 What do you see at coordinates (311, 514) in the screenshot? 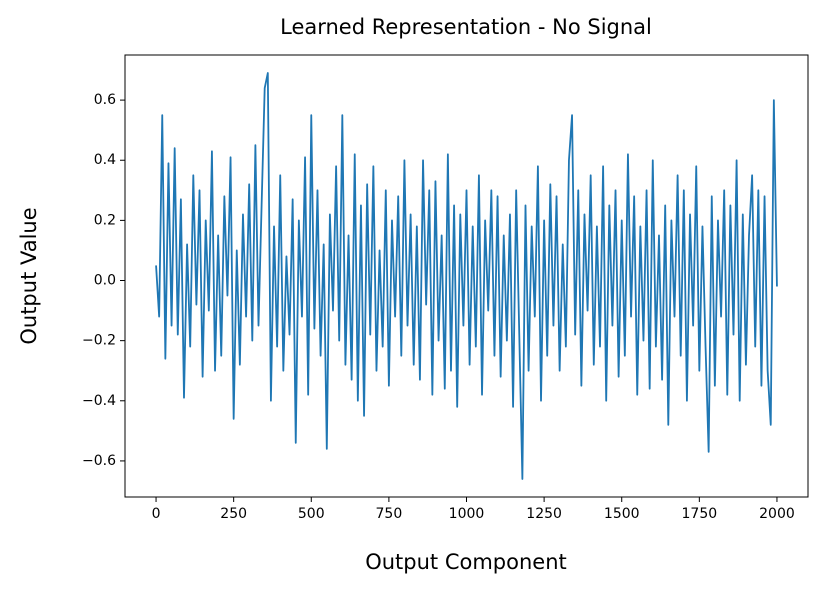
I see `x-tick-label: 500` at bounding box center [311, 514].